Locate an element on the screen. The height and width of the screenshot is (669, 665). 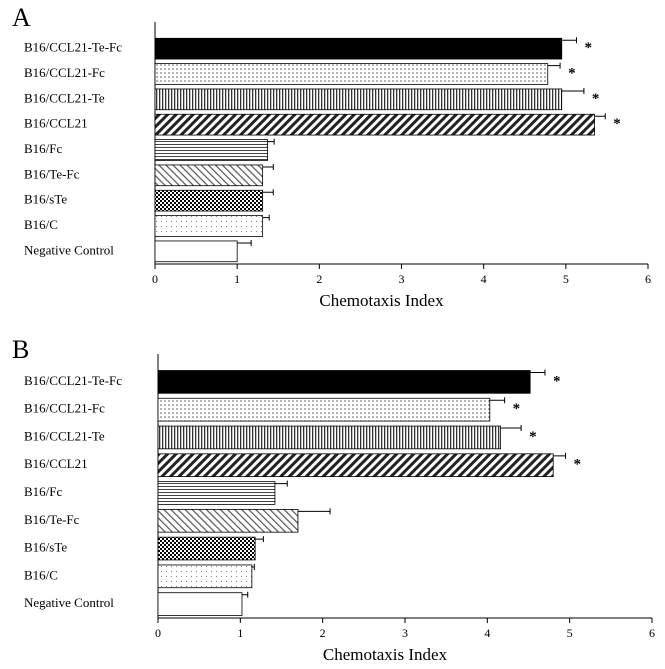
panel-title: A is located at coordinates (21, 17).